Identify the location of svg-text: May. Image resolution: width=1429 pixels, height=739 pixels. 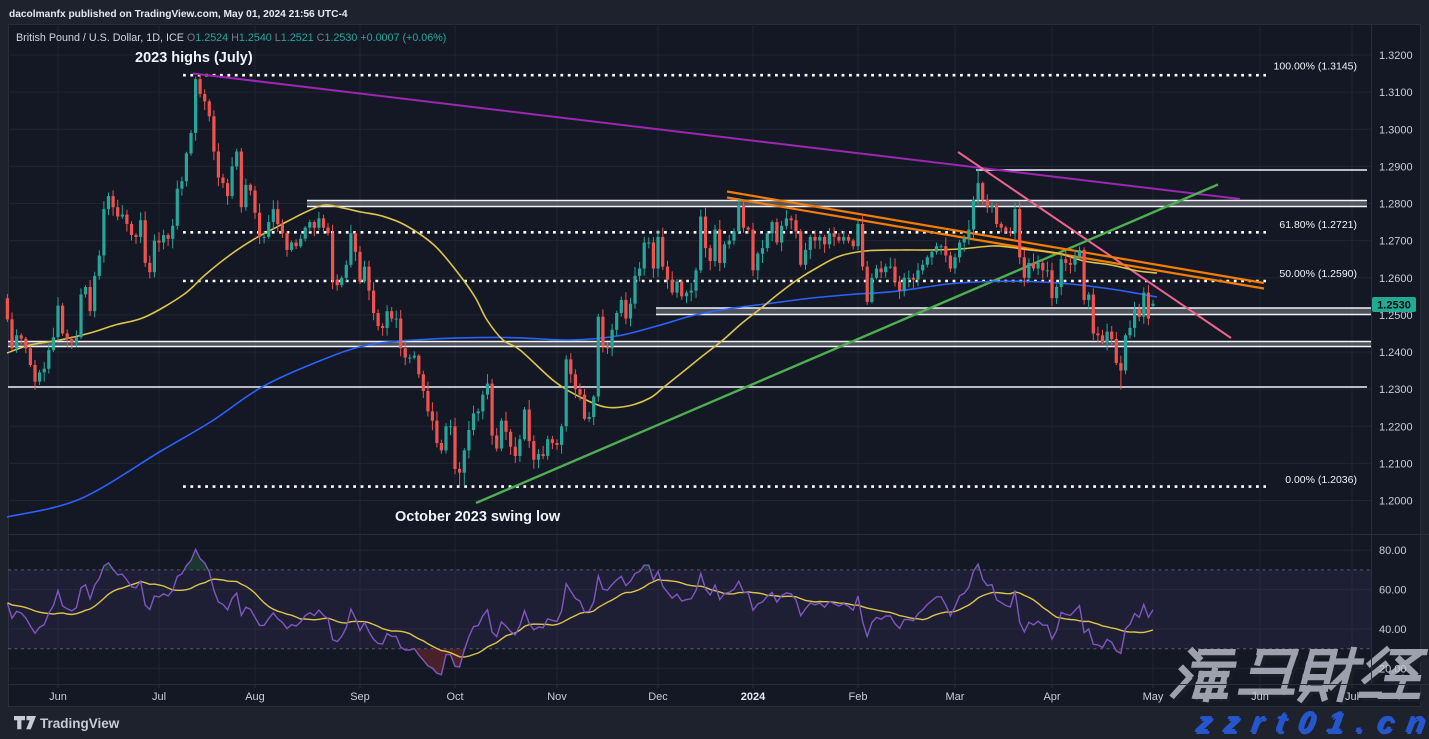
(1153, 697).